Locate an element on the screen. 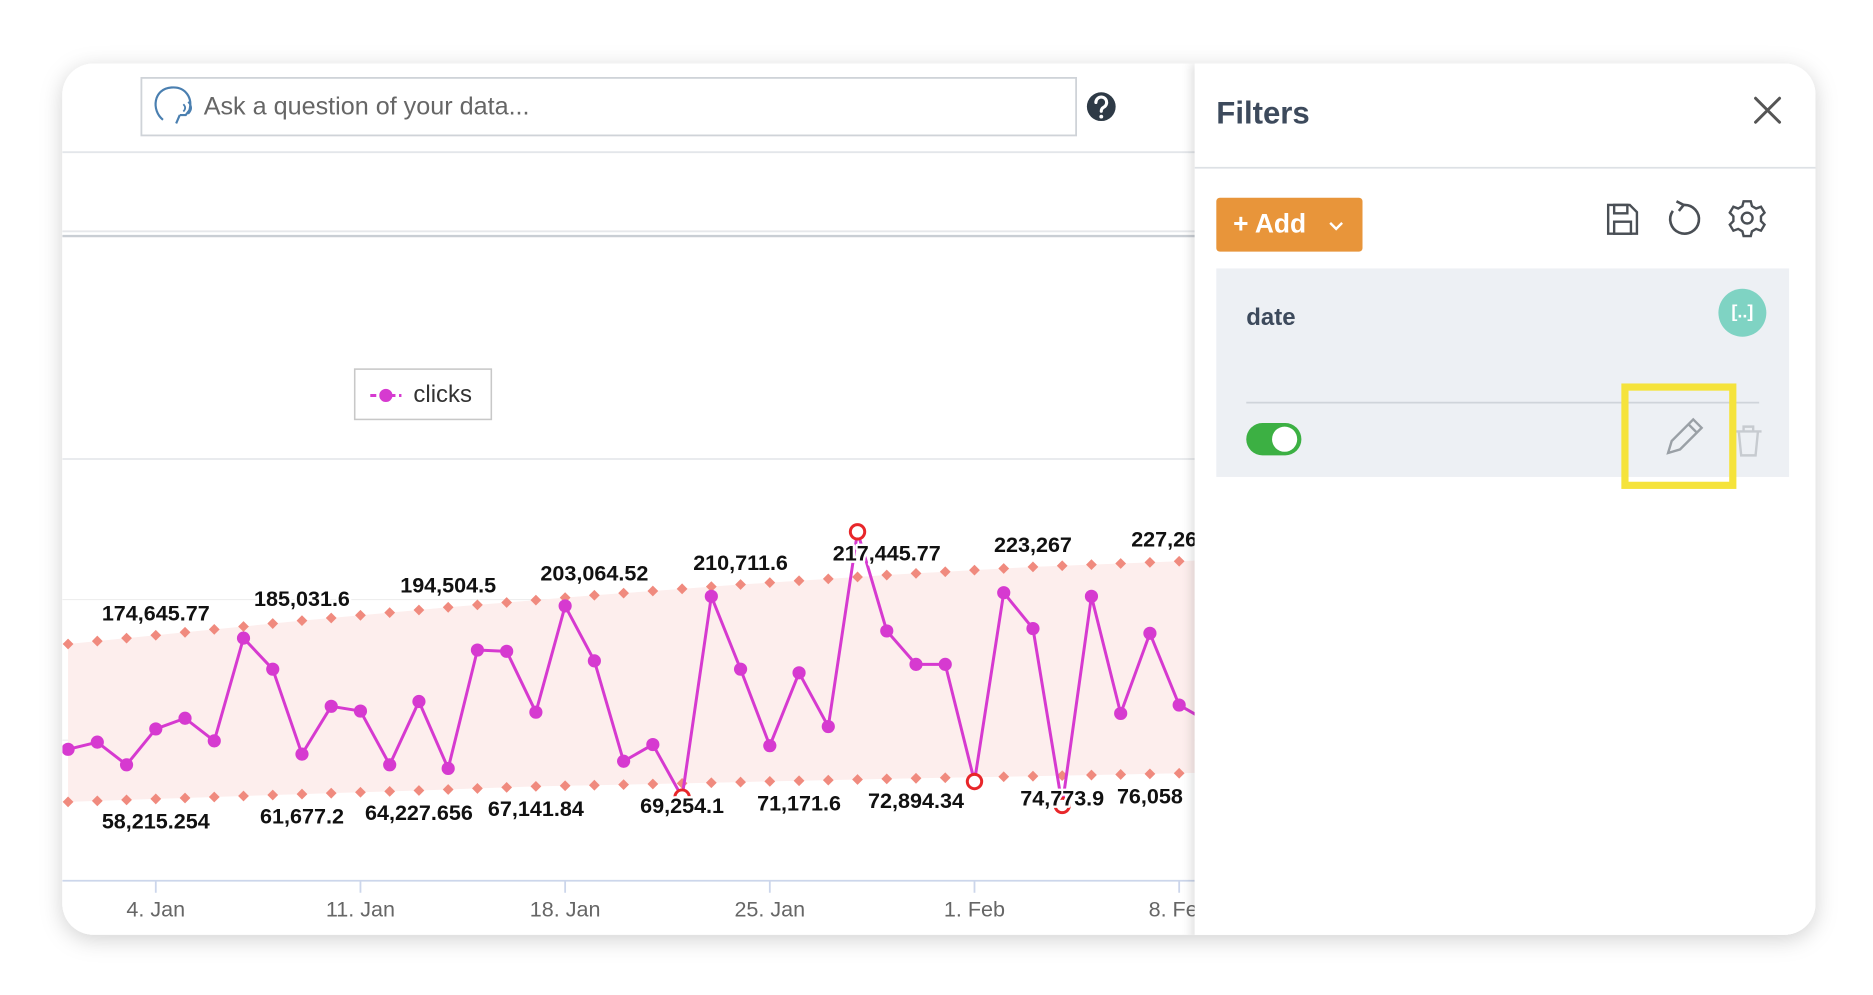  legend is located at coordinates (423, 394).